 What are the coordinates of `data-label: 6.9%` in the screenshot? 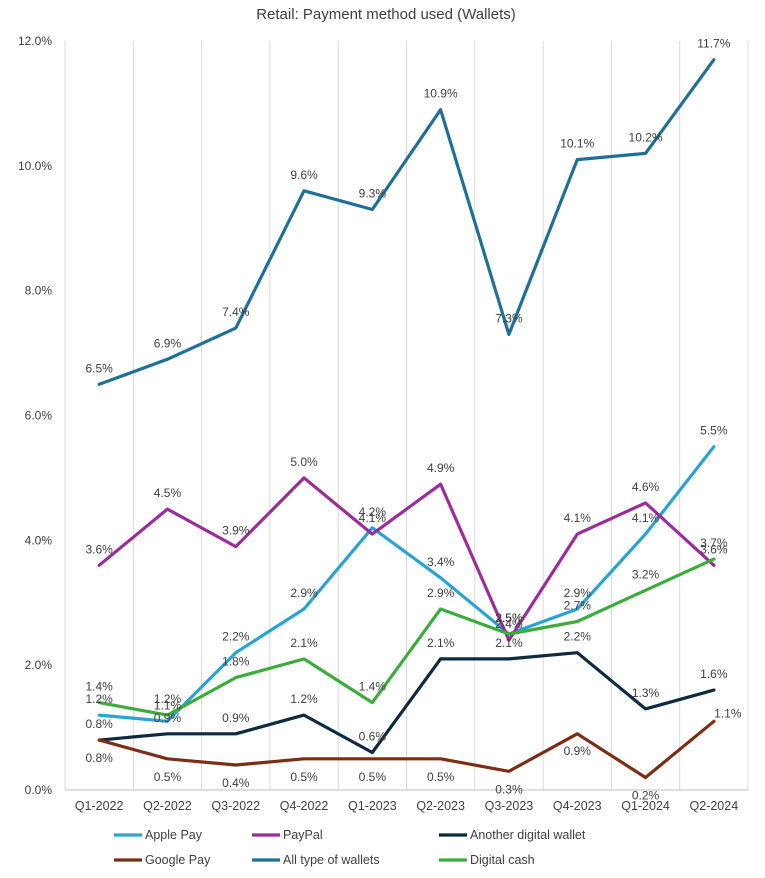 It's located at (168, 343).